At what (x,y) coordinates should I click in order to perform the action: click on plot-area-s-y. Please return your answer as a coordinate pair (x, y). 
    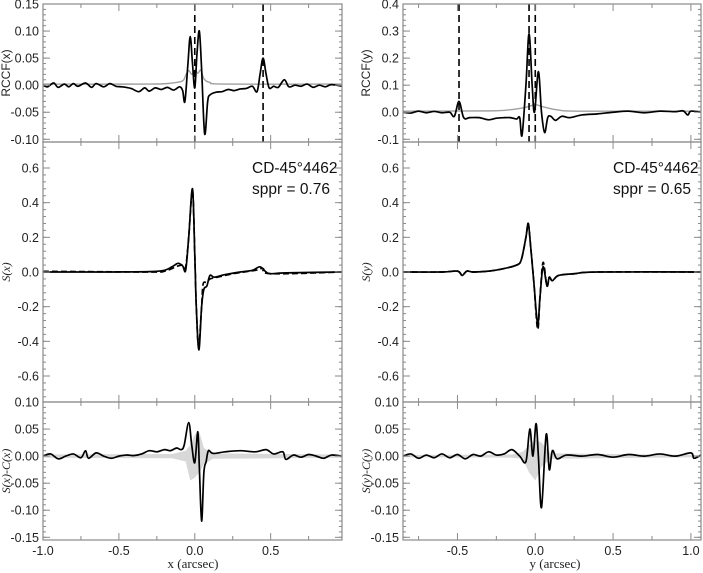
    Looking at the image, I should click on (552, 276).